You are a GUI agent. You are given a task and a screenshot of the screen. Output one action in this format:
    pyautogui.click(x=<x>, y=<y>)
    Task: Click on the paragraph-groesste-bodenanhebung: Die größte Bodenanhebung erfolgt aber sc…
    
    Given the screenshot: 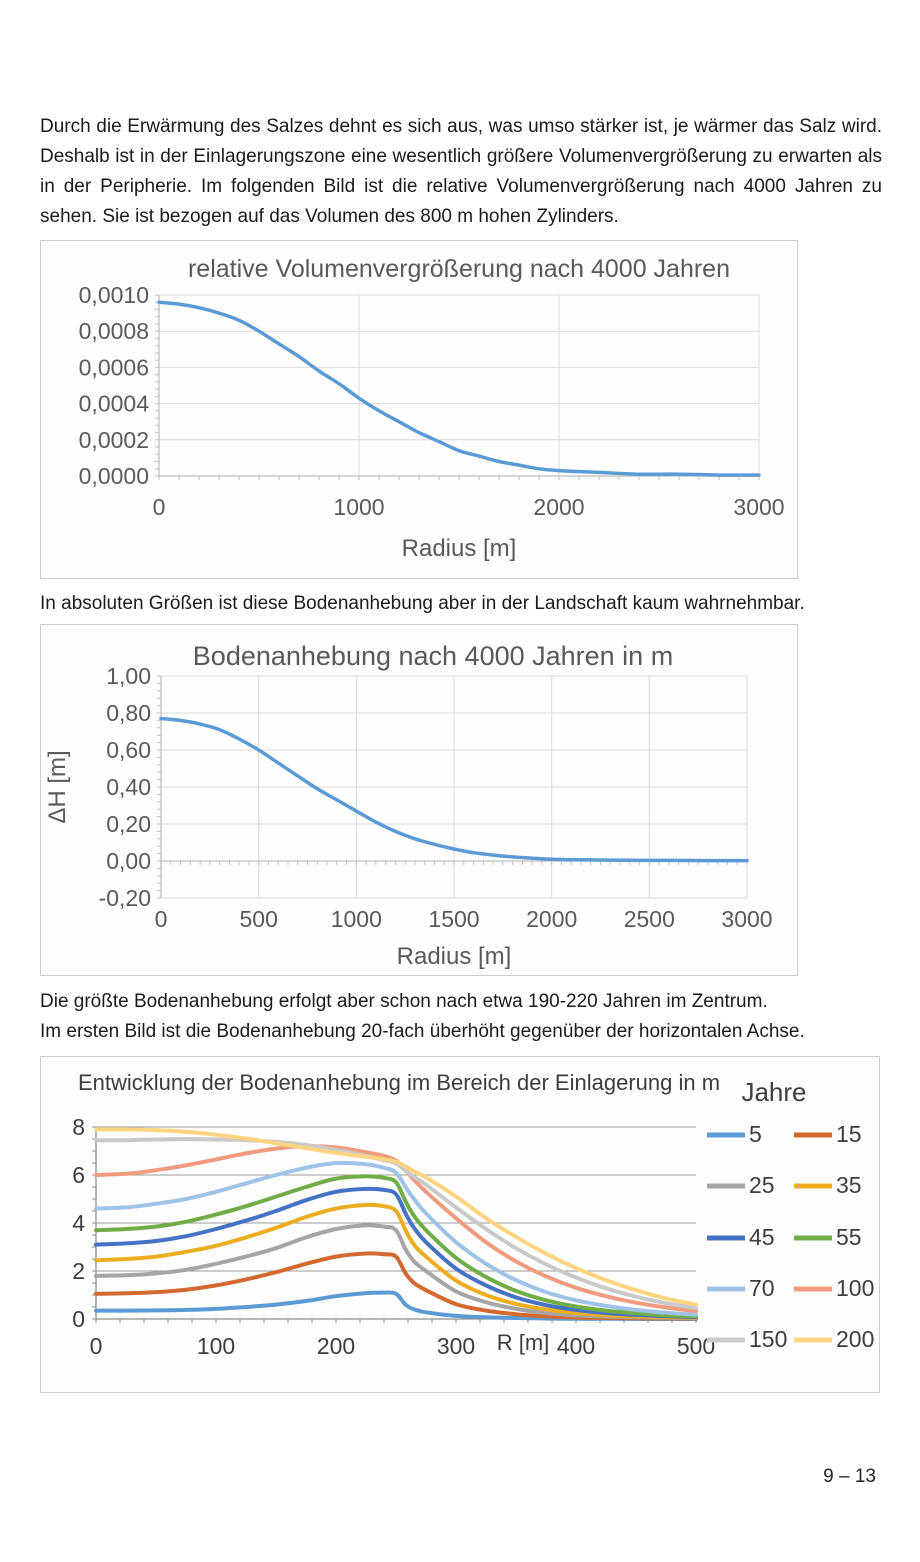 What is the action you would take?
    pyautogui.click(x=461, y=1017)
    